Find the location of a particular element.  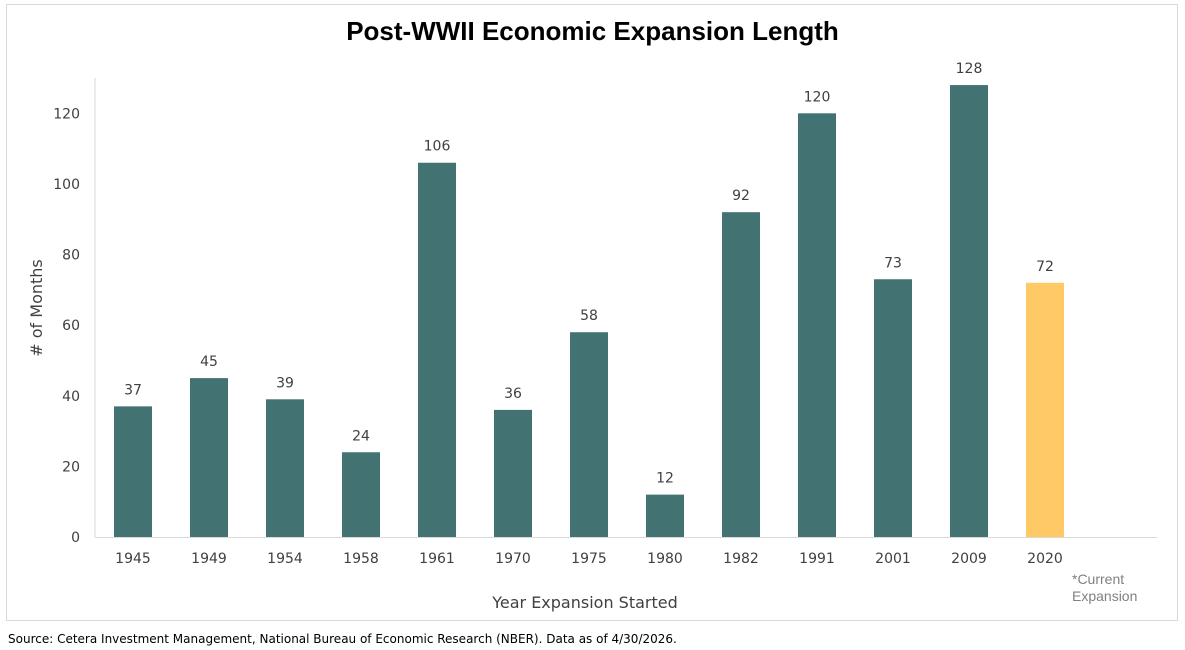

x-tick-label: 1949 is located at coordinates (209, 559).